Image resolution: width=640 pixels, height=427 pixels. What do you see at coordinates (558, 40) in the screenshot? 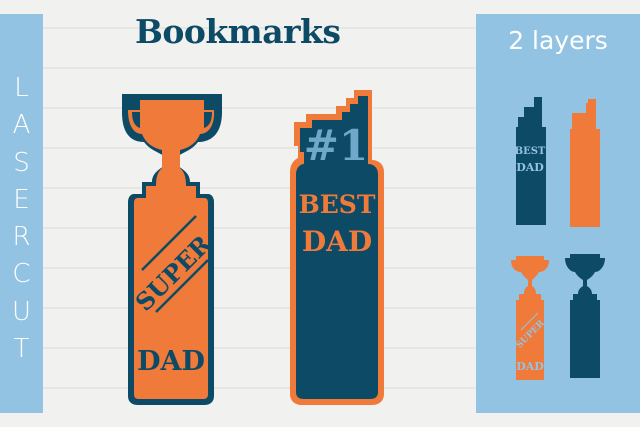
I see `layers-title: 2 layers` at bounding box center [558, 40].